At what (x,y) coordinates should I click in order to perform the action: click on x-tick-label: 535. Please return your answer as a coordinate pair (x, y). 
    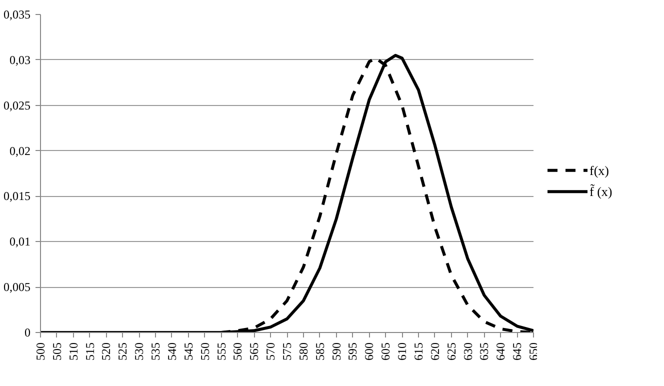
    Looking at the image, I should click on (155, 351).